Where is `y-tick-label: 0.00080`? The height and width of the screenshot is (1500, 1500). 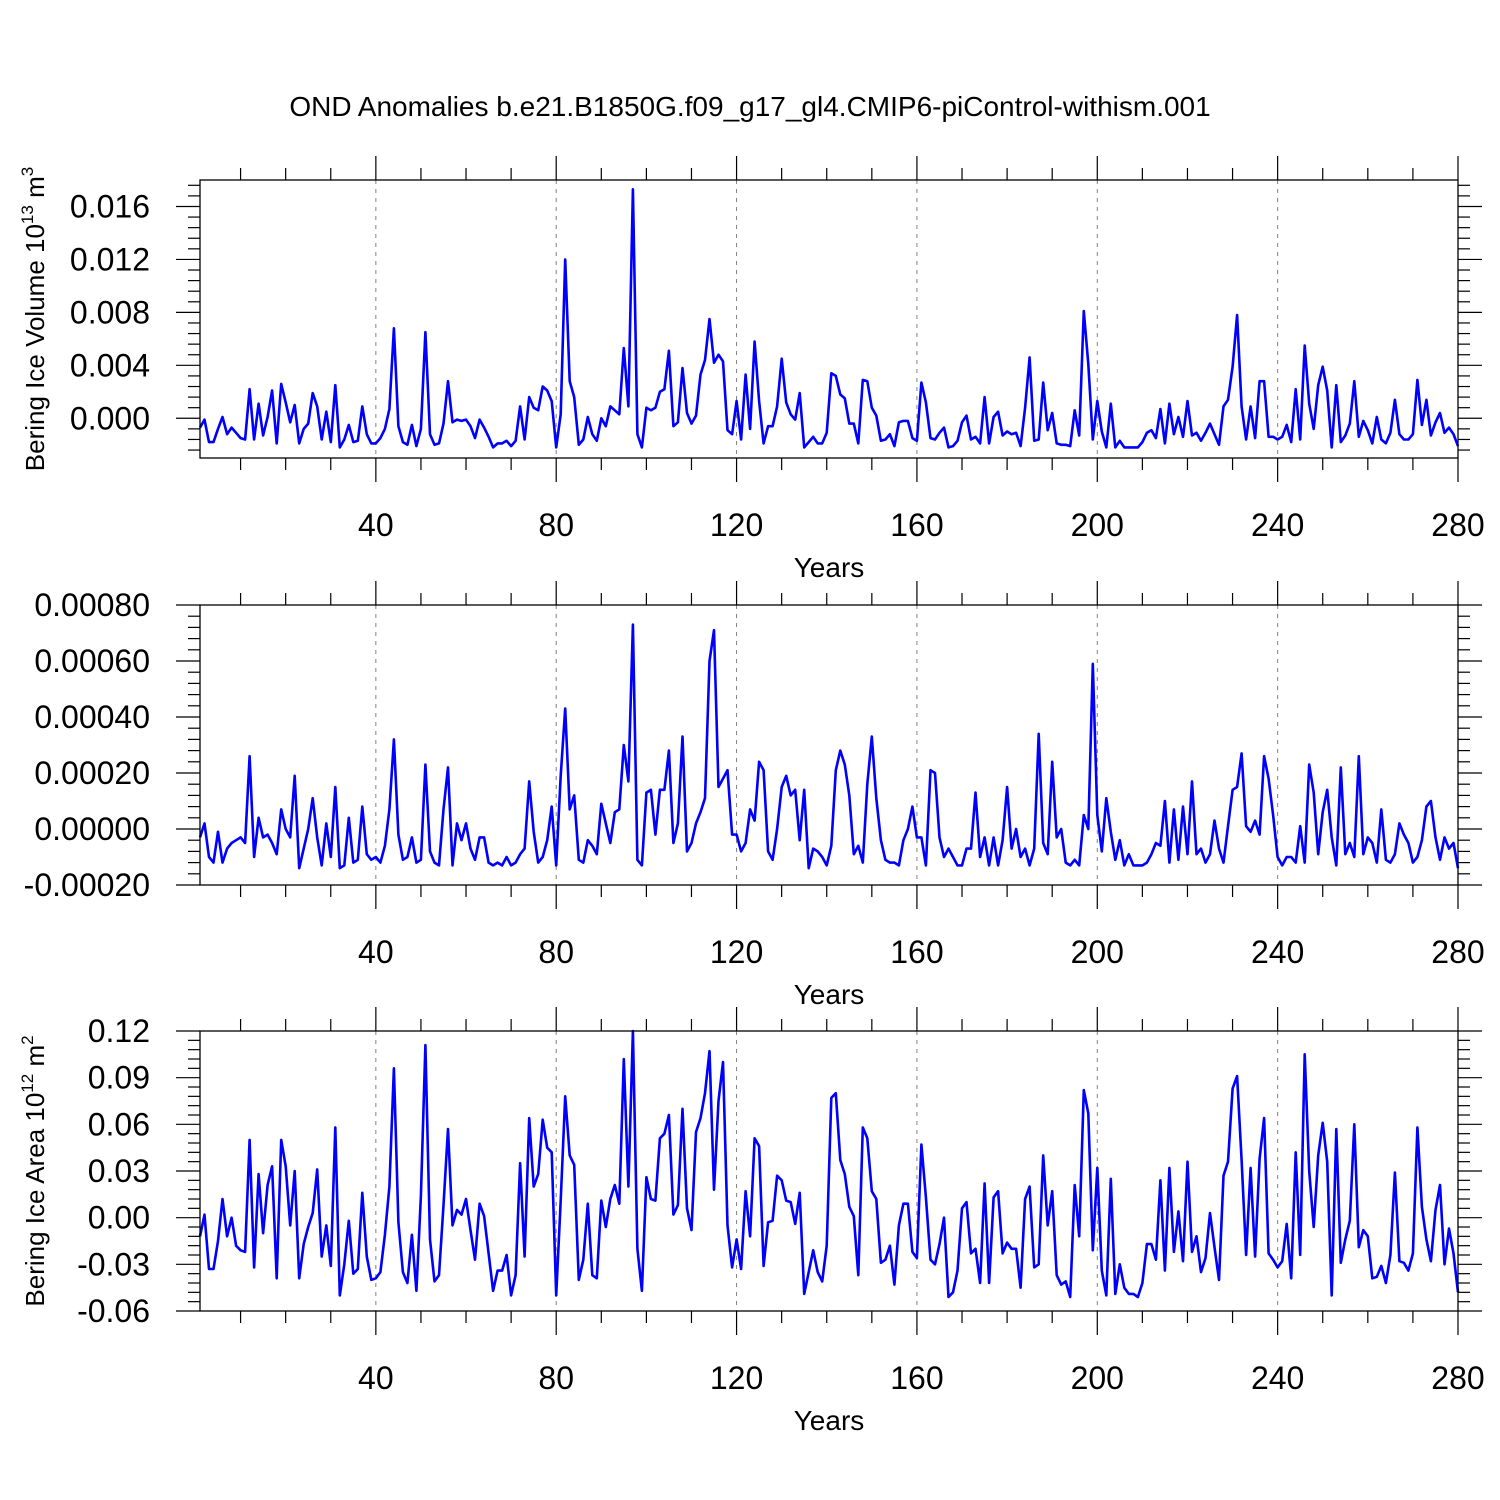
y-tick-label: 0.00080 is located at coordinates (92, 605).